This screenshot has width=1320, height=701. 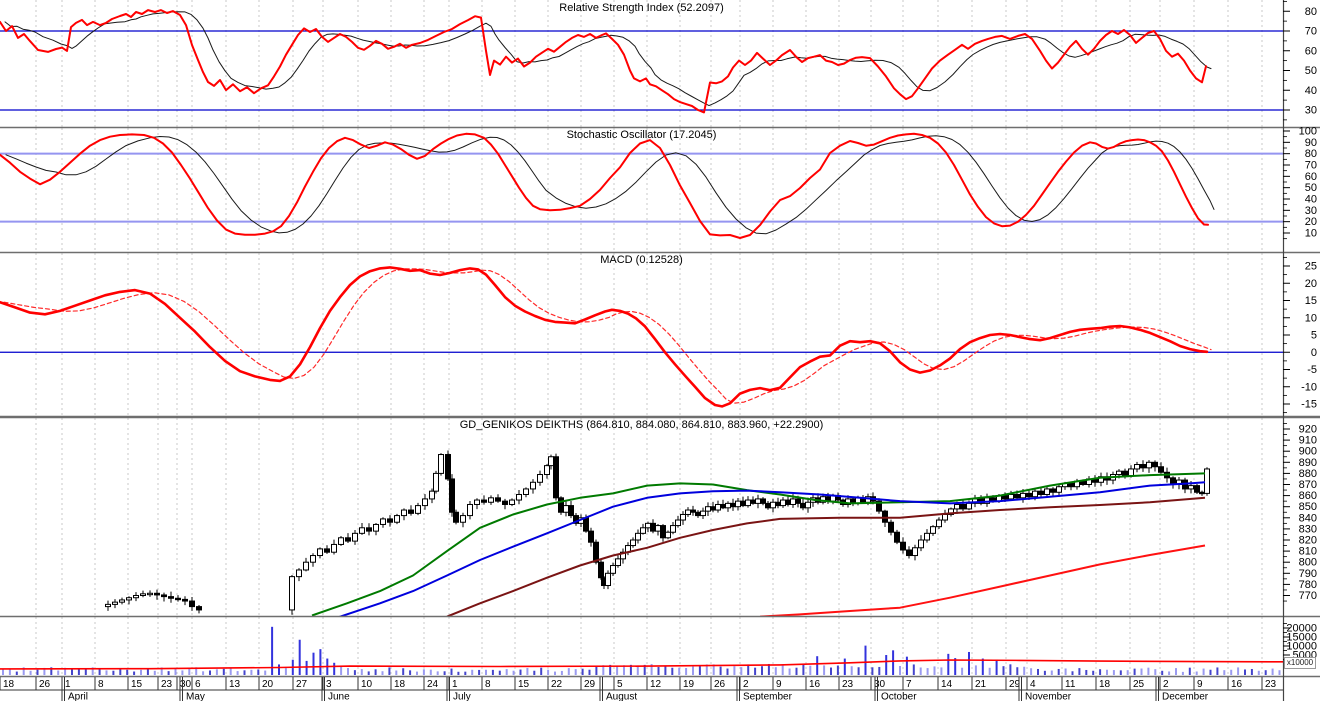 I want to click on day-label: 19, so click(x=689, y=684).